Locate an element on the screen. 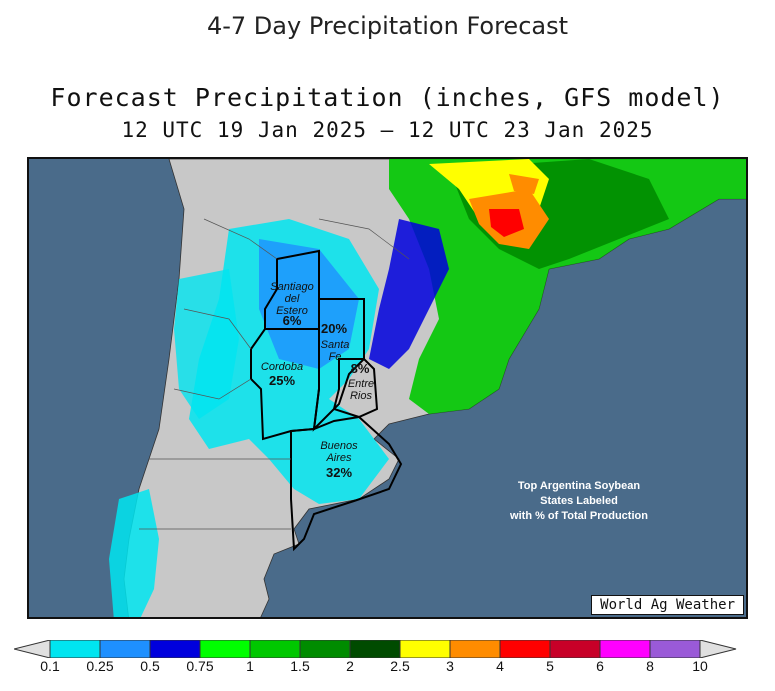 The image size is (775, 691). precip-cyan-west is located at coordinates (206, 344).